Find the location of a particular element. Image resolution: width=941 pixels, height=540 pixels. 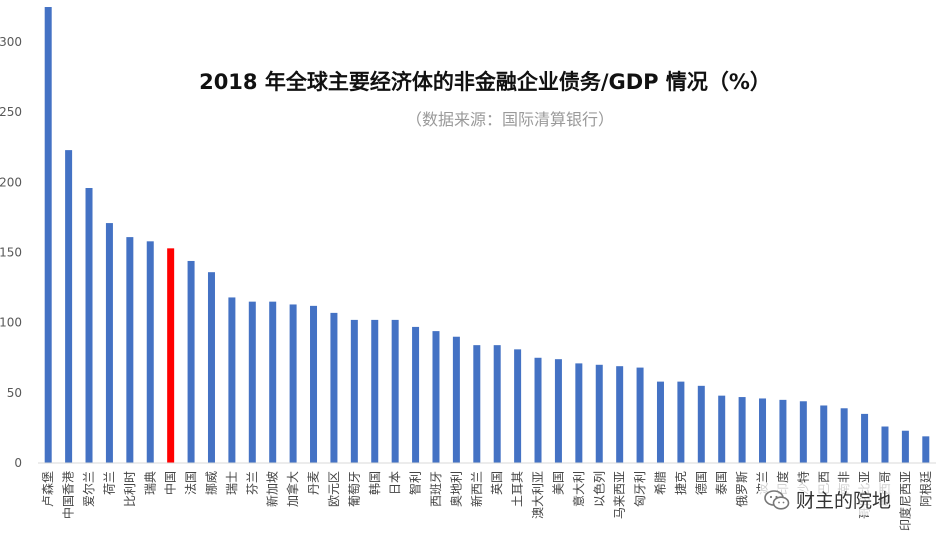

x-tick-label: 俄罗斯 is located at coordinates (742, 489).